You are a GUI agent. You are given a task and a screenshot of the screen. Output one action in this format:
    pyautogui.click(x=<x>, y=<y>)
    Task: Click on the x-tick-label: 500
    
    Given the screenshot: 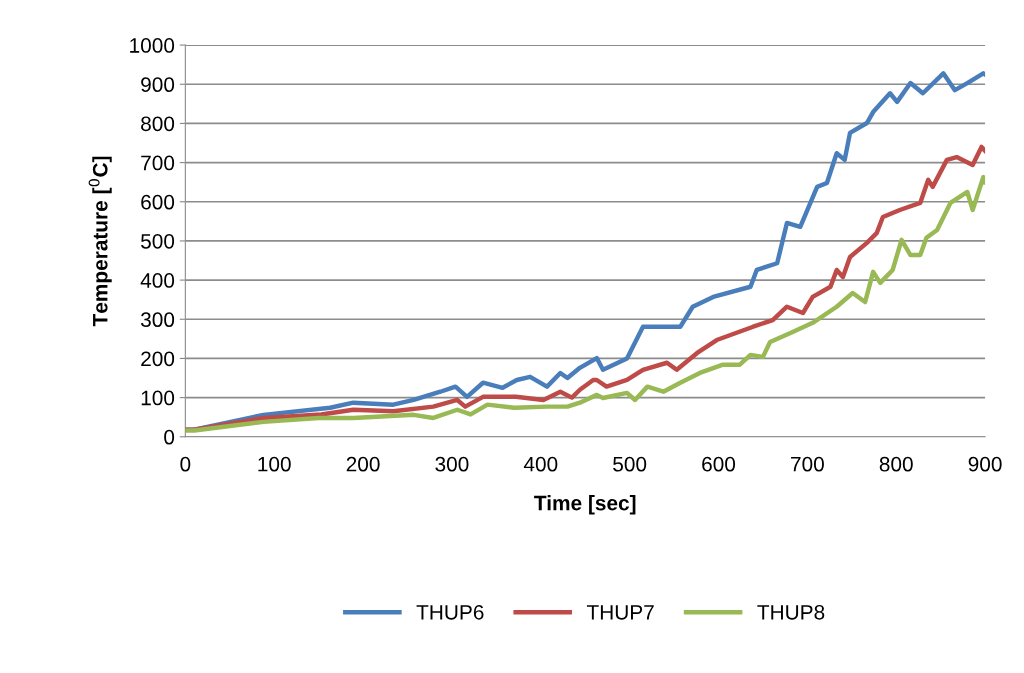 What is the action you would take?
    pyautogui.click(x=630, y=464)
    